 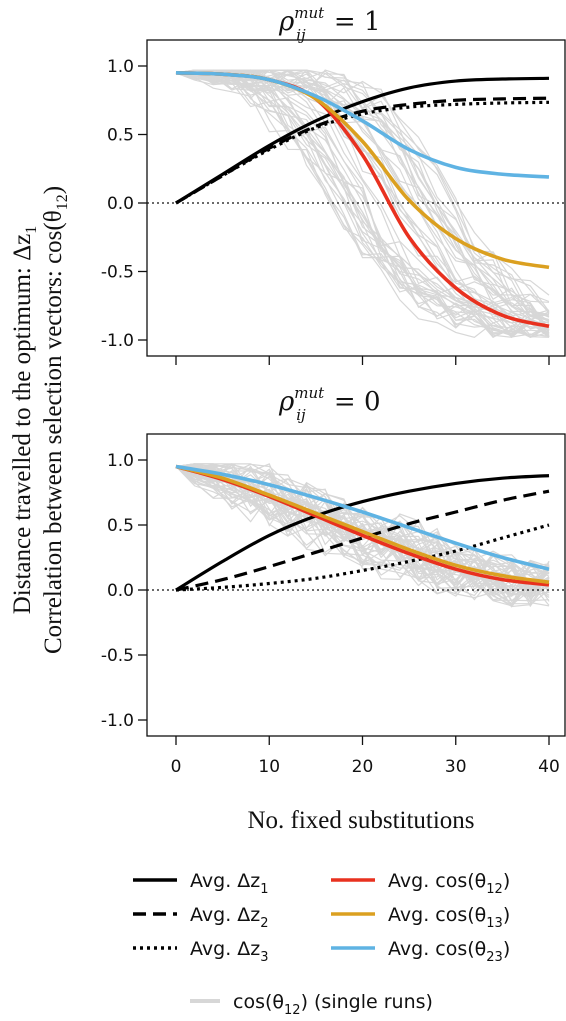 I want to click on x-tick-label: 10, so click(x=269, y=767).